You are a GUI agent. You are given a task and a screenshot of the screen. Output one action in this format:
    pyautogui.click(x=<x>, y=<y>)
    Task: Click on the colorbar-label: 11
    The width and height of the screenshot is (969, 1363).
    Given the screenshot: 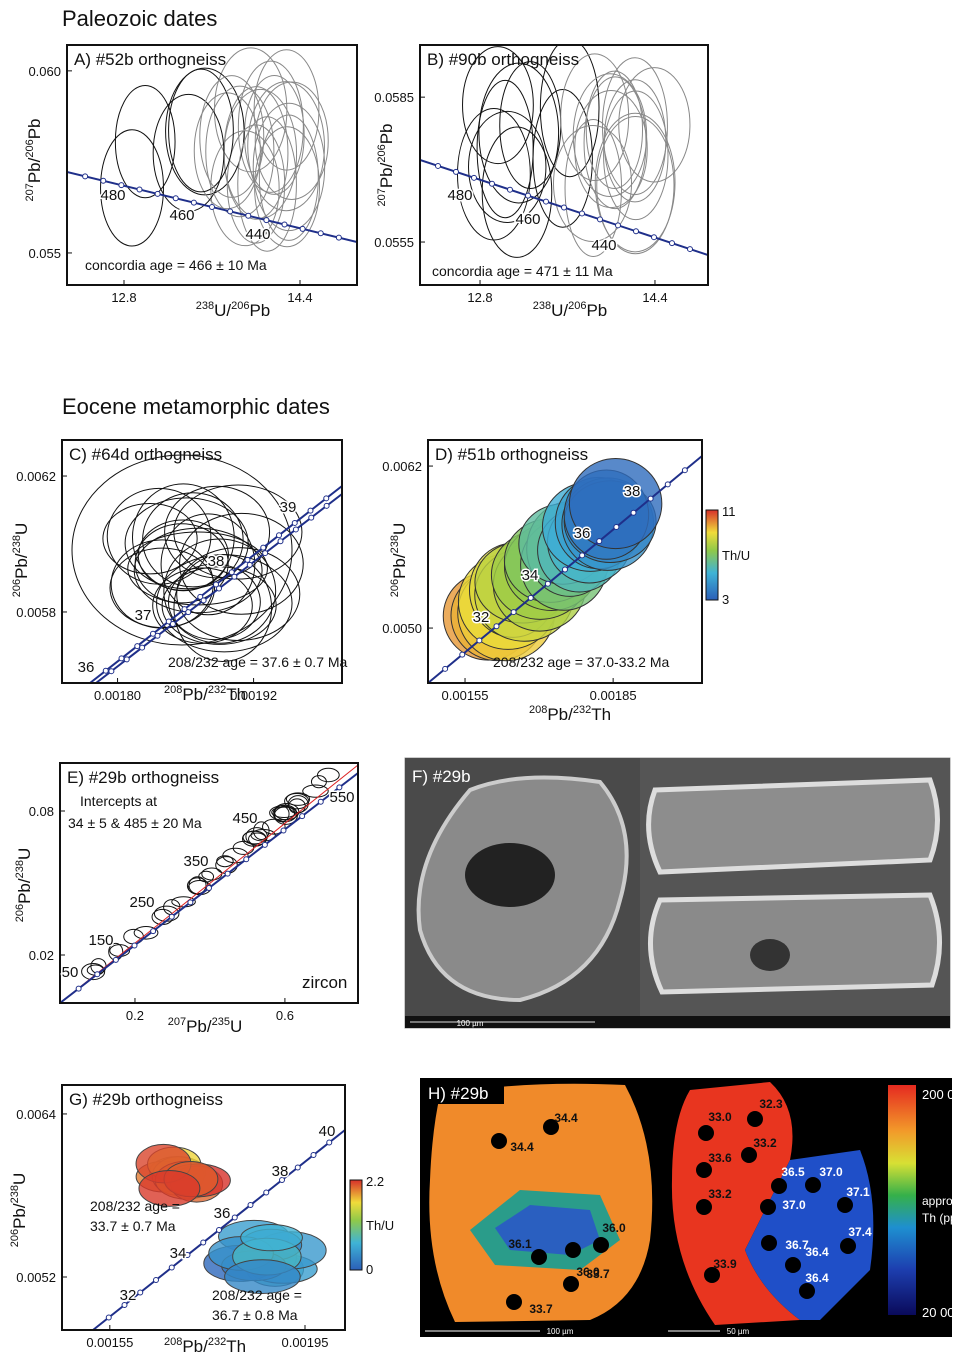 What is the action you would take?
    pyautogui.click(x=729, y=511)
    